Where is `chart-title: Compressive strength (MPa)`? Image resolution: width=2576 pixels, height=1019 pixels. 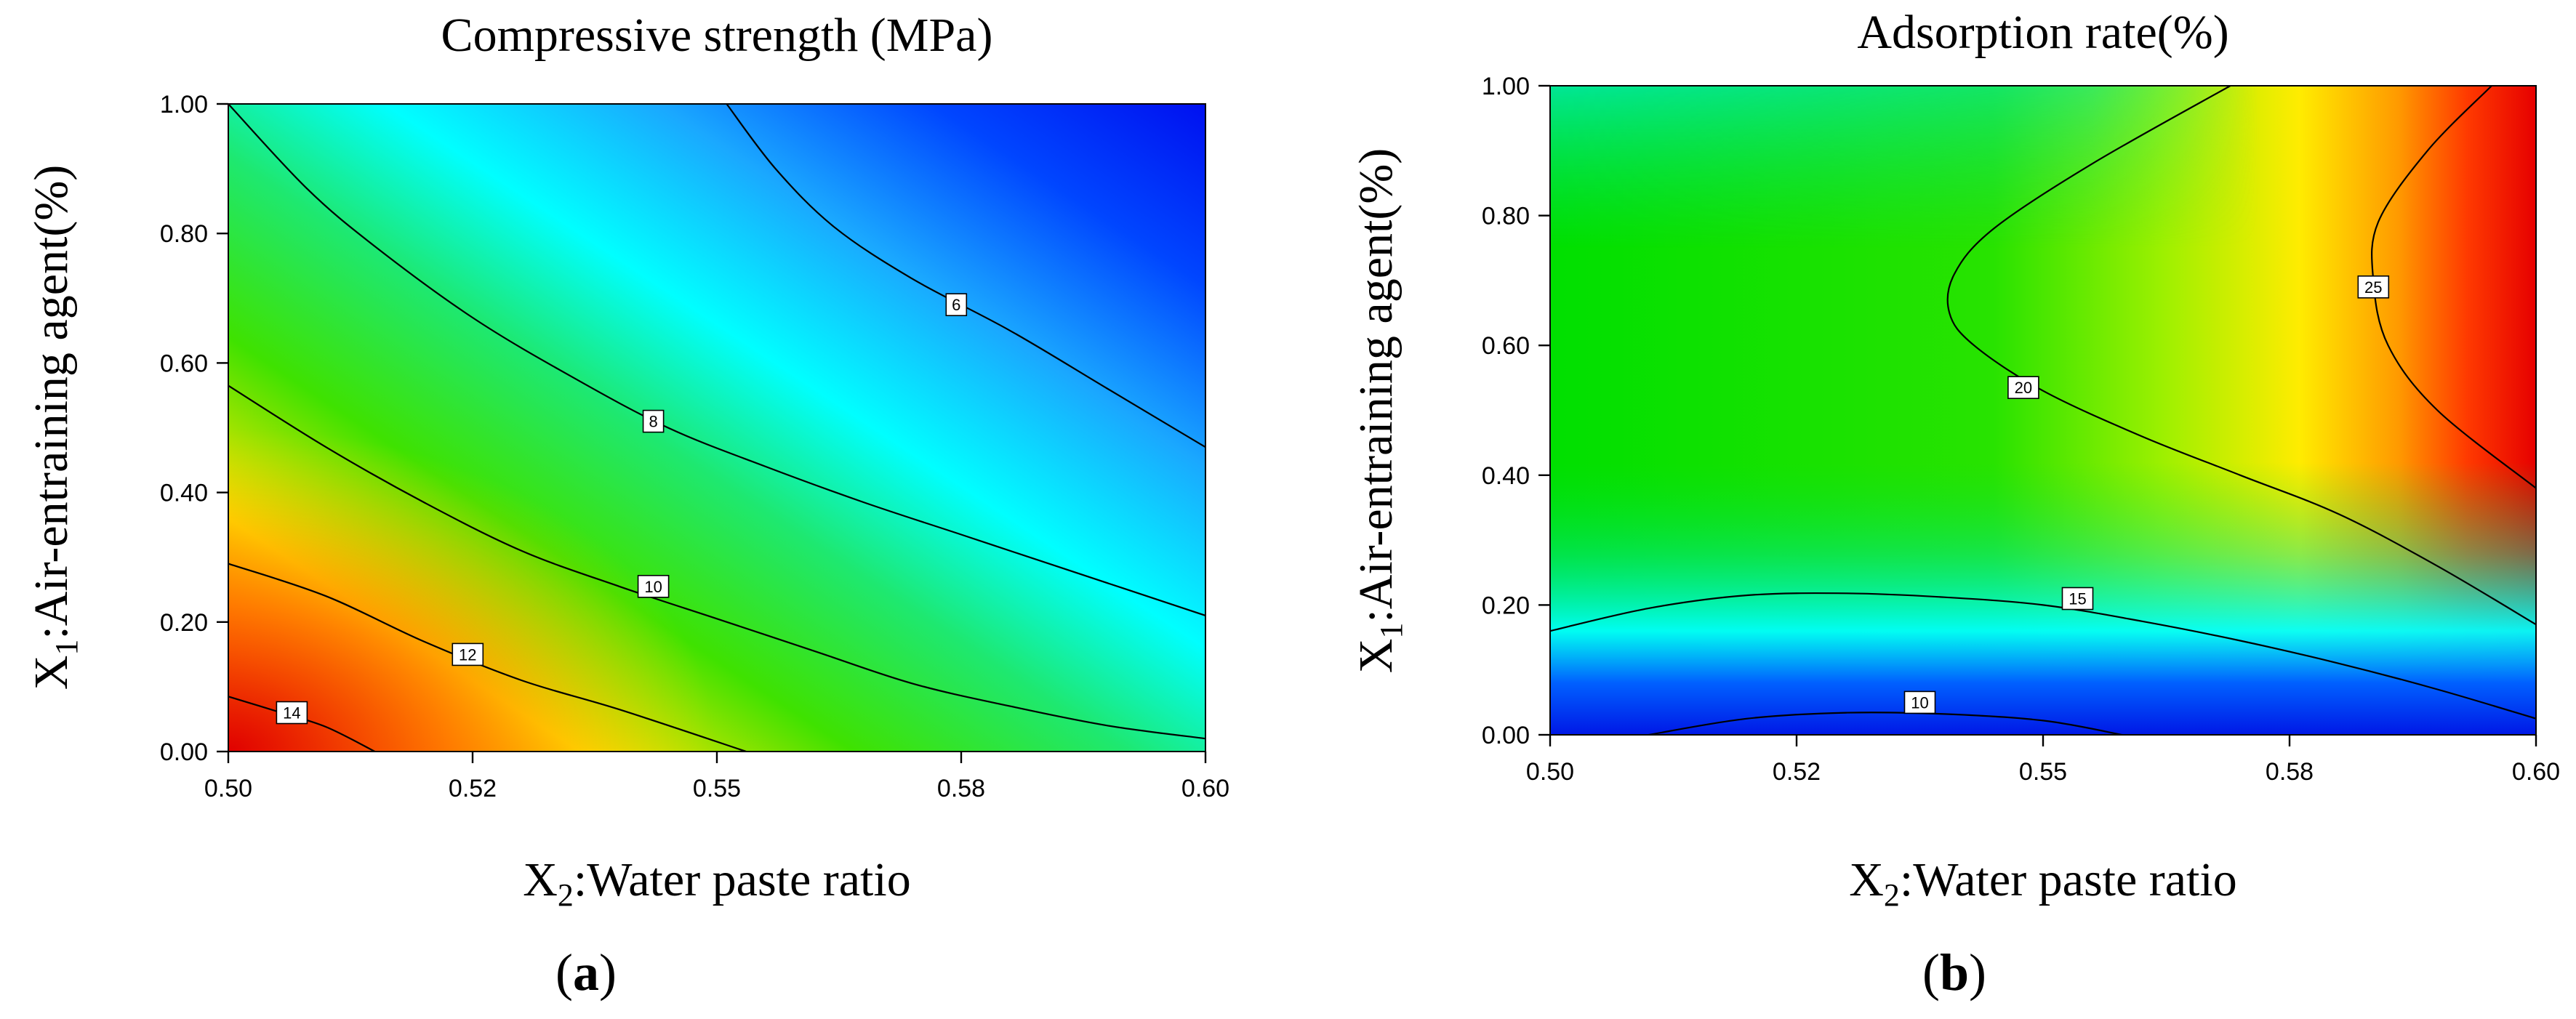 chart-title: Compressive strength (MPa) is located at coordinates (717, 35).